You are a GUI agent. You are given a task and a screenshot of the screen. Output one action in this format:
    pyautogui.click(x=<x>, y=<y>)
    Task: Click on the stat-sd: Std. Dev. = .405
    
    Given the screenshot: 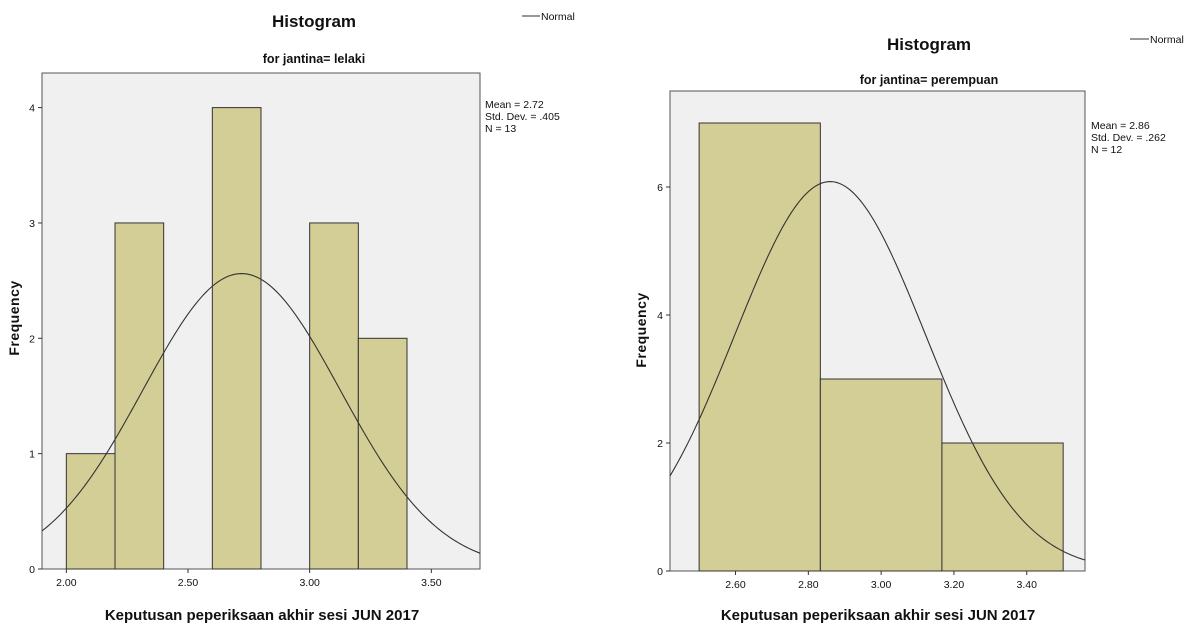 What is the action you would take?
    pyautogui.click(x=522, y=117)
    